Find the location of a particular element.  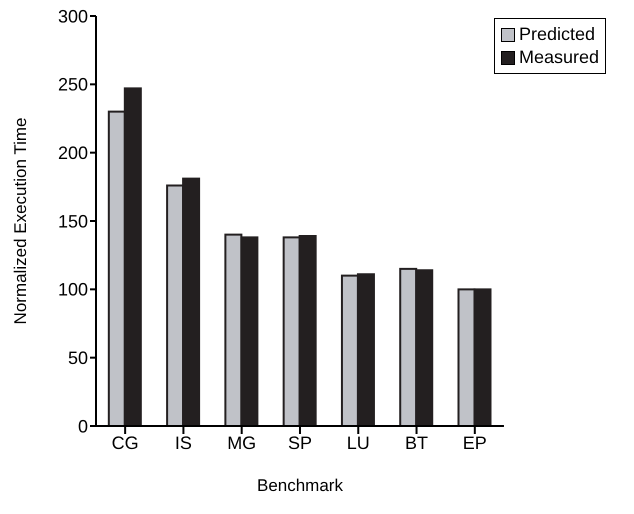

y-tick-label: 100 is located at coordinates (73, 290).